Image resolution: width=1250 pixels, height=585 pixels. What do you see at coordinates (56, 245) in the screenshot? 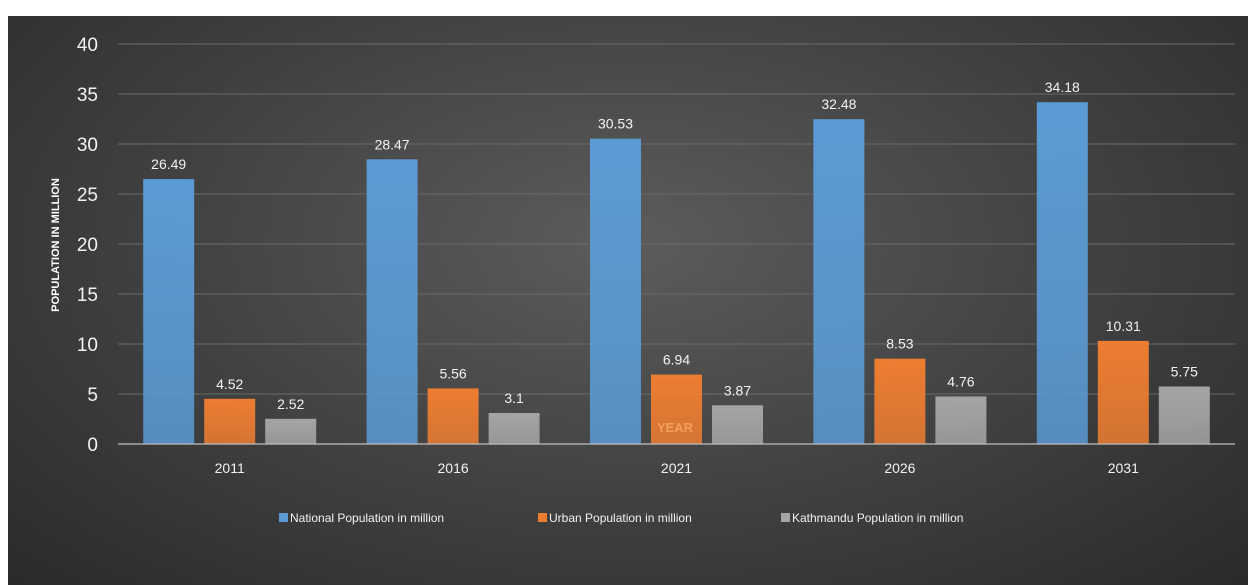
I see `y-axis-title: POPULATION IN MILLION` at bounding box center [56, 245].